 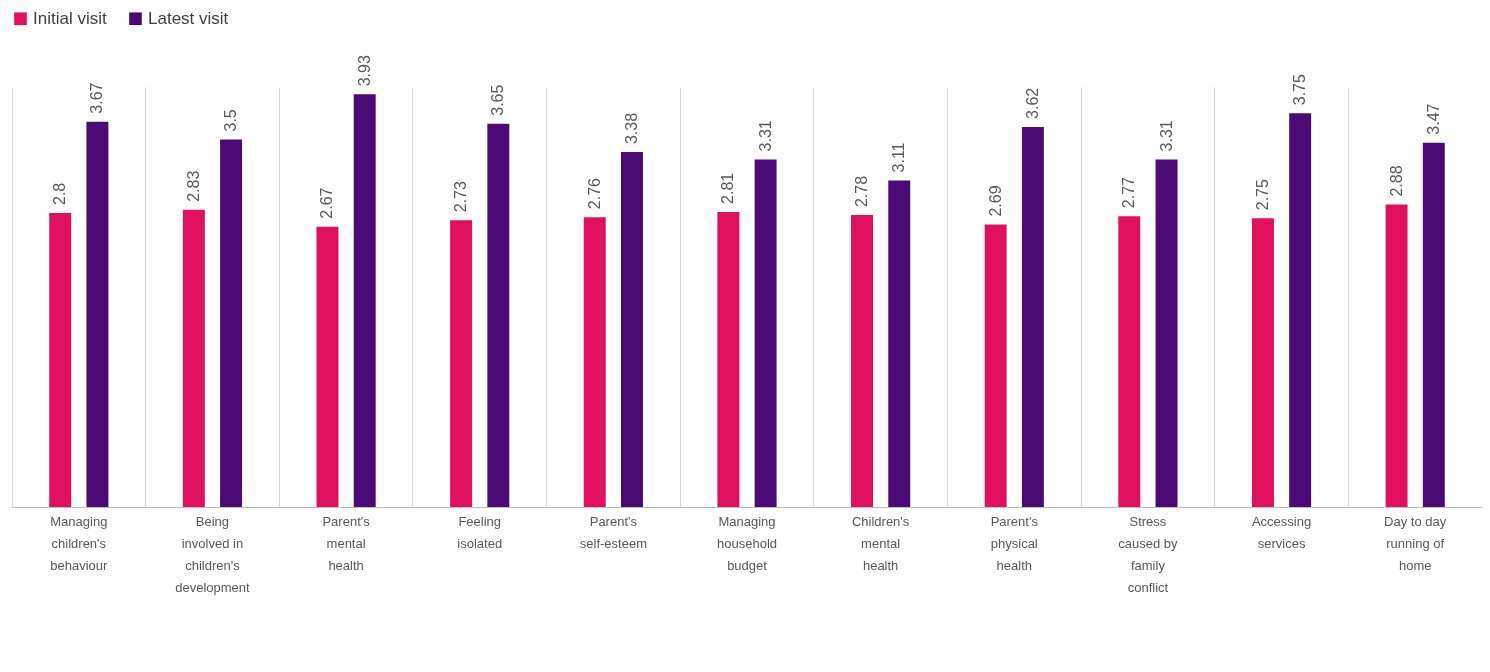 What do you see at coordinates (1148, 554) in the screenshot?
I see `x-tick-label: Stress caused by family conflict` at bounding box center [1148, 554].